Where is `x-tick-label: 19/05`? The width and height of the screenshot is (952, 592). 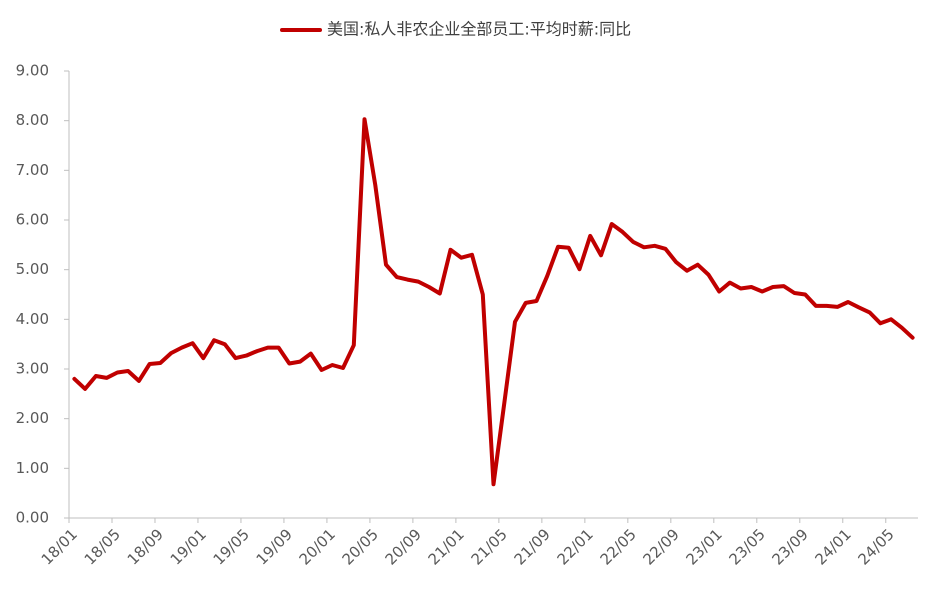
x-tick-label: 19/05 is located at coordinates (231, 546).